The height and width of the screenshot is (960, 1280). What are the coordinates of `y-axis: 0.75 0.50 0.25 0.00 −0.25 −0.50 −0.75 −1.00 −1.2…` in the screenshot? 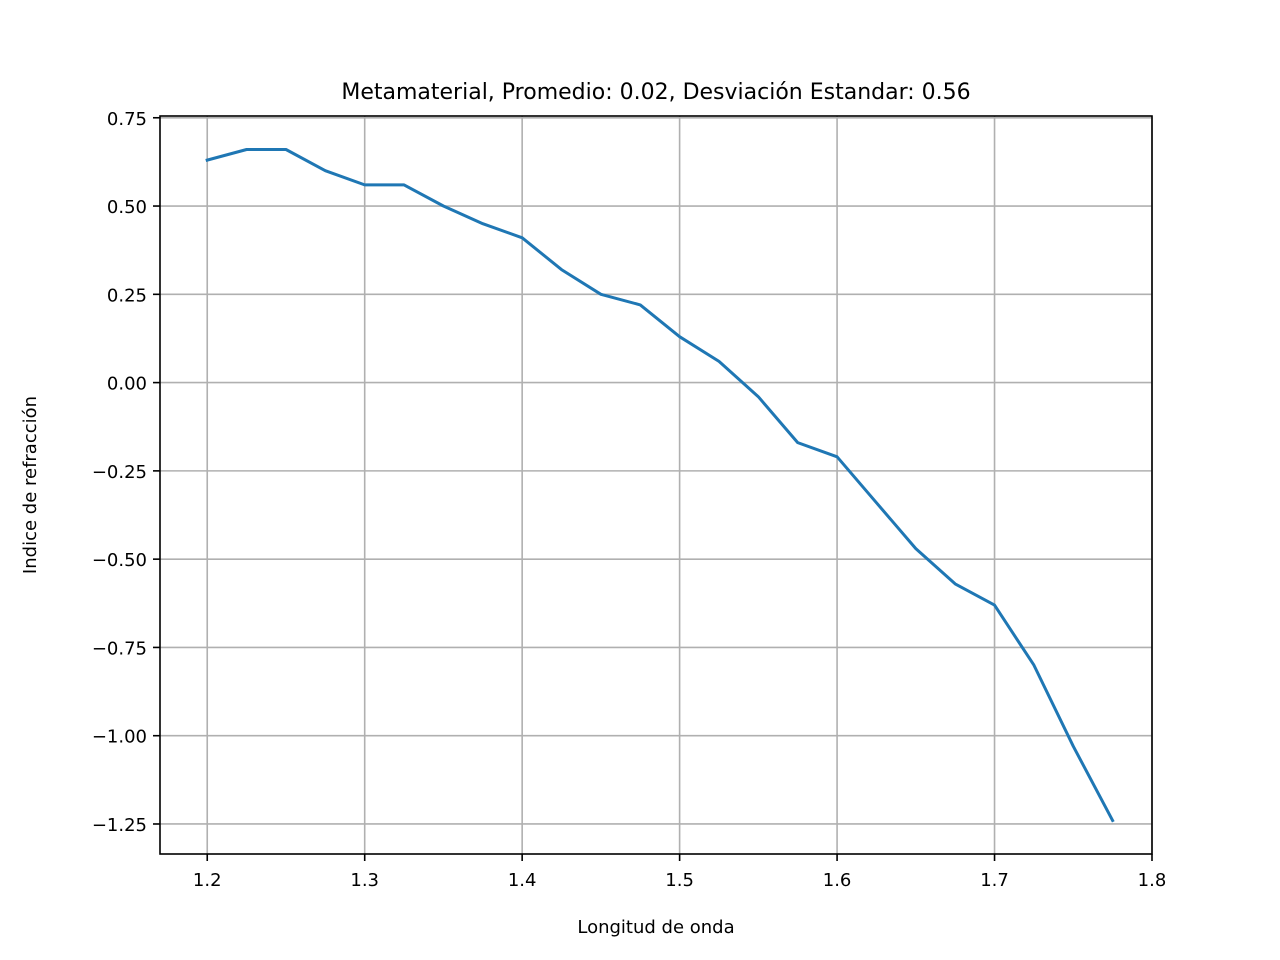 It's located at (126, 472).